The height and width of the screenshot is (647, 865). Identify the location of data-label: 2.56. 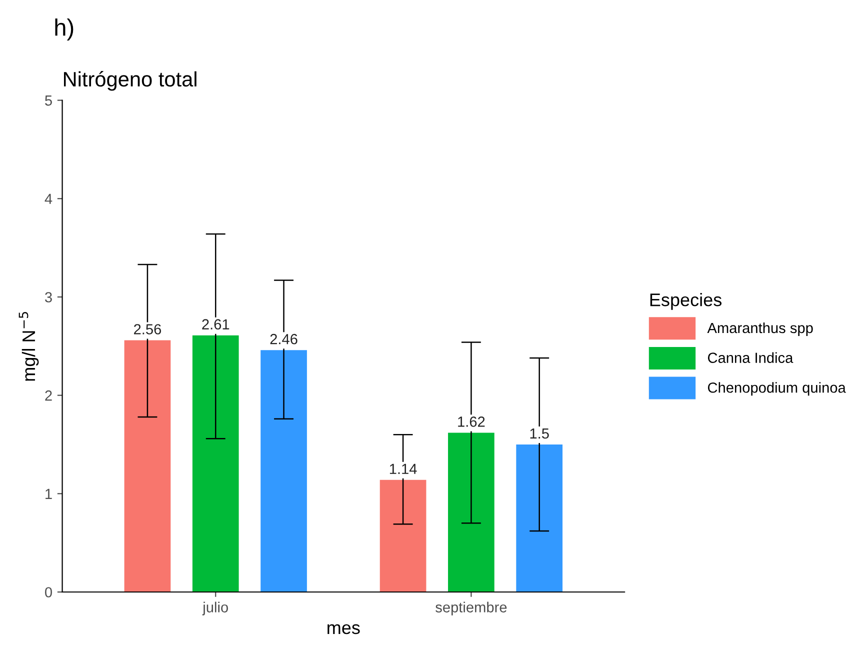
(148, 329).